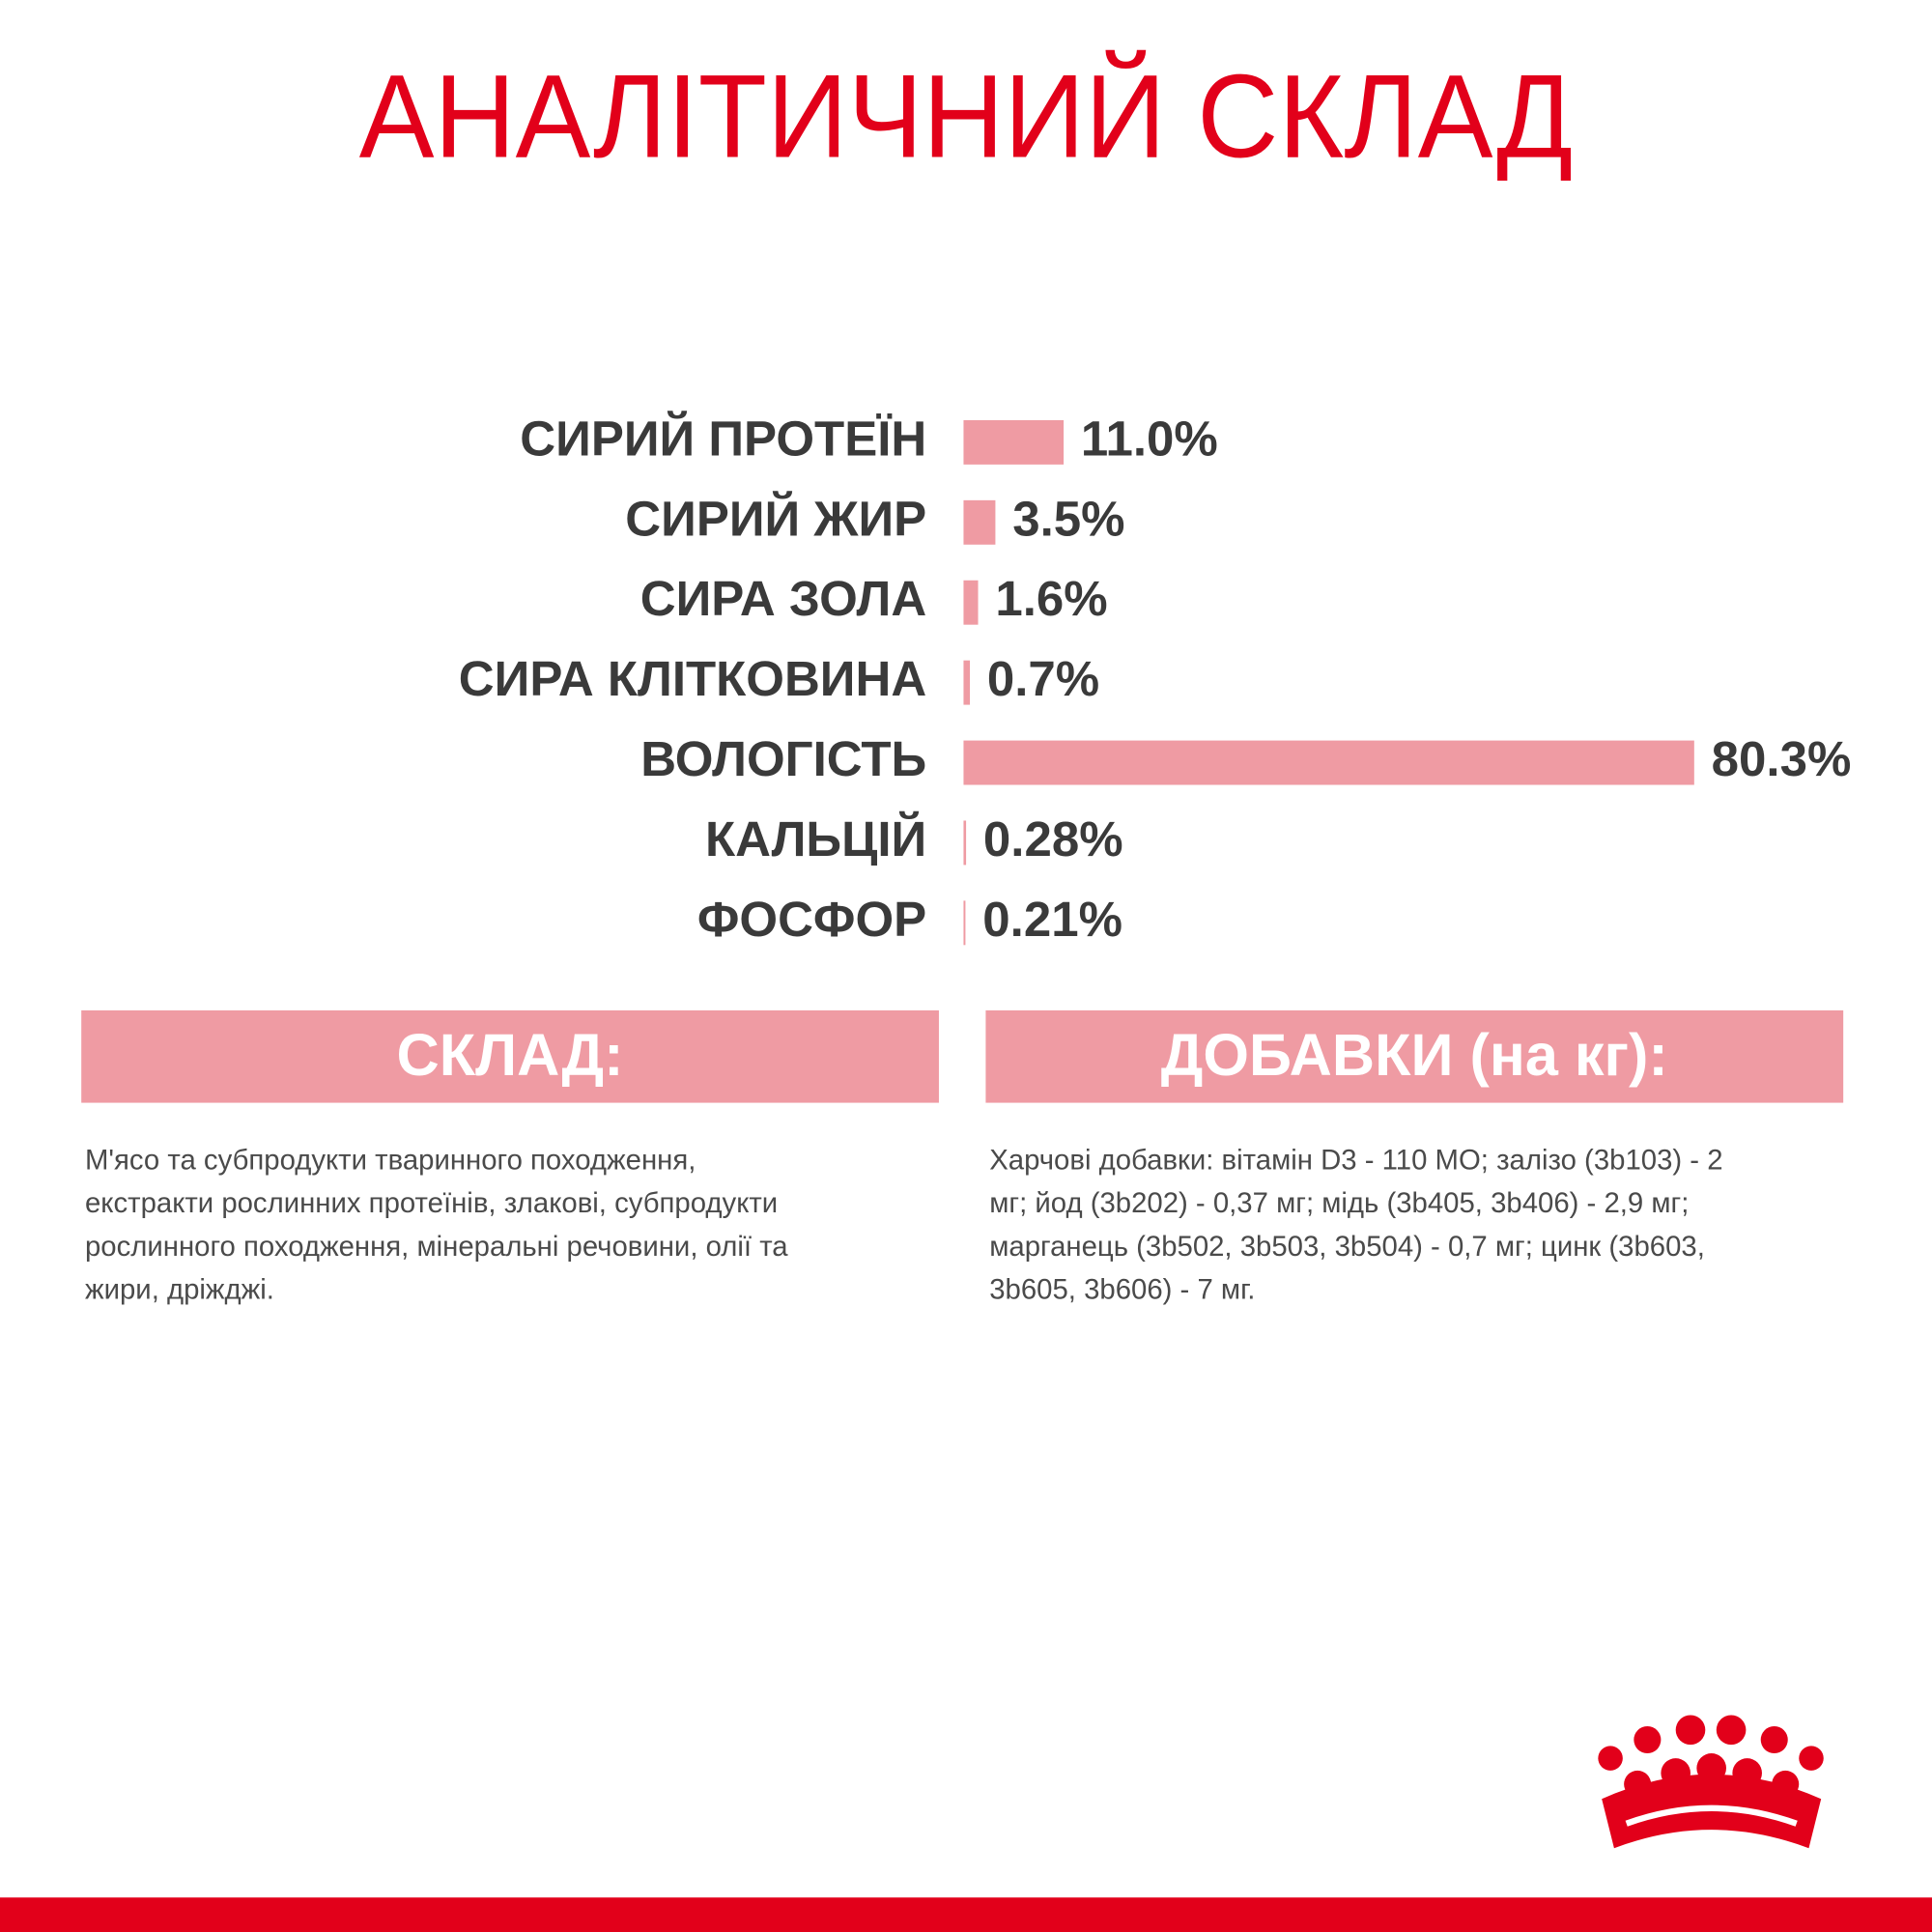  Describe the element at coordinates (723, 438) in the screenshot. I see `category-label: СИРИЙ ПРОТЕЇН` at that location.